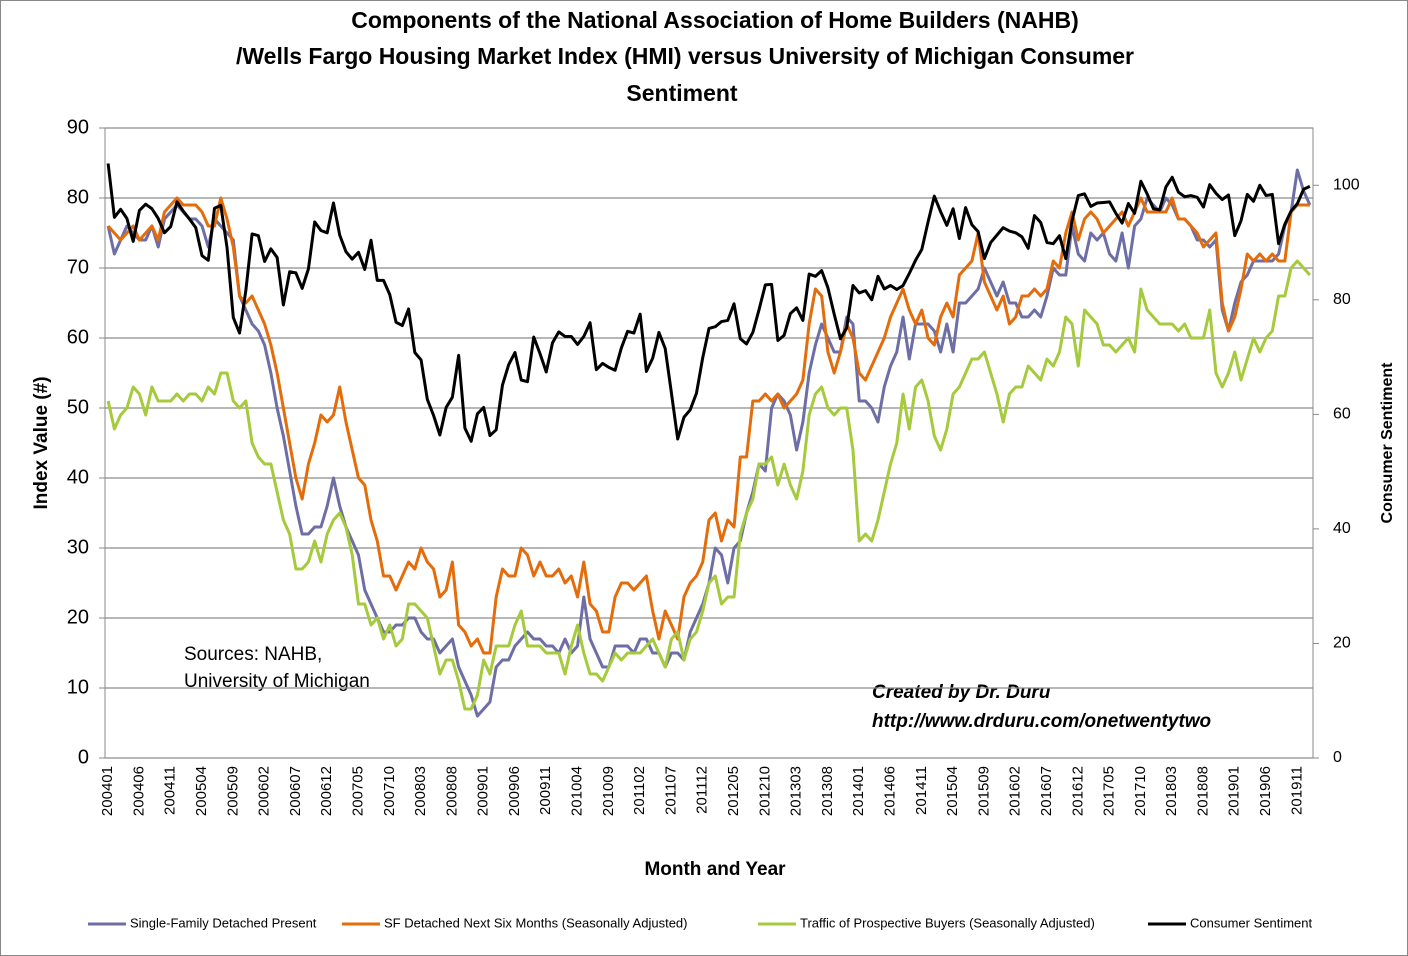 The height and width of the screenshot is (956, 1408). I want to click on x-tick-label: 201710, so click(1140, 791).